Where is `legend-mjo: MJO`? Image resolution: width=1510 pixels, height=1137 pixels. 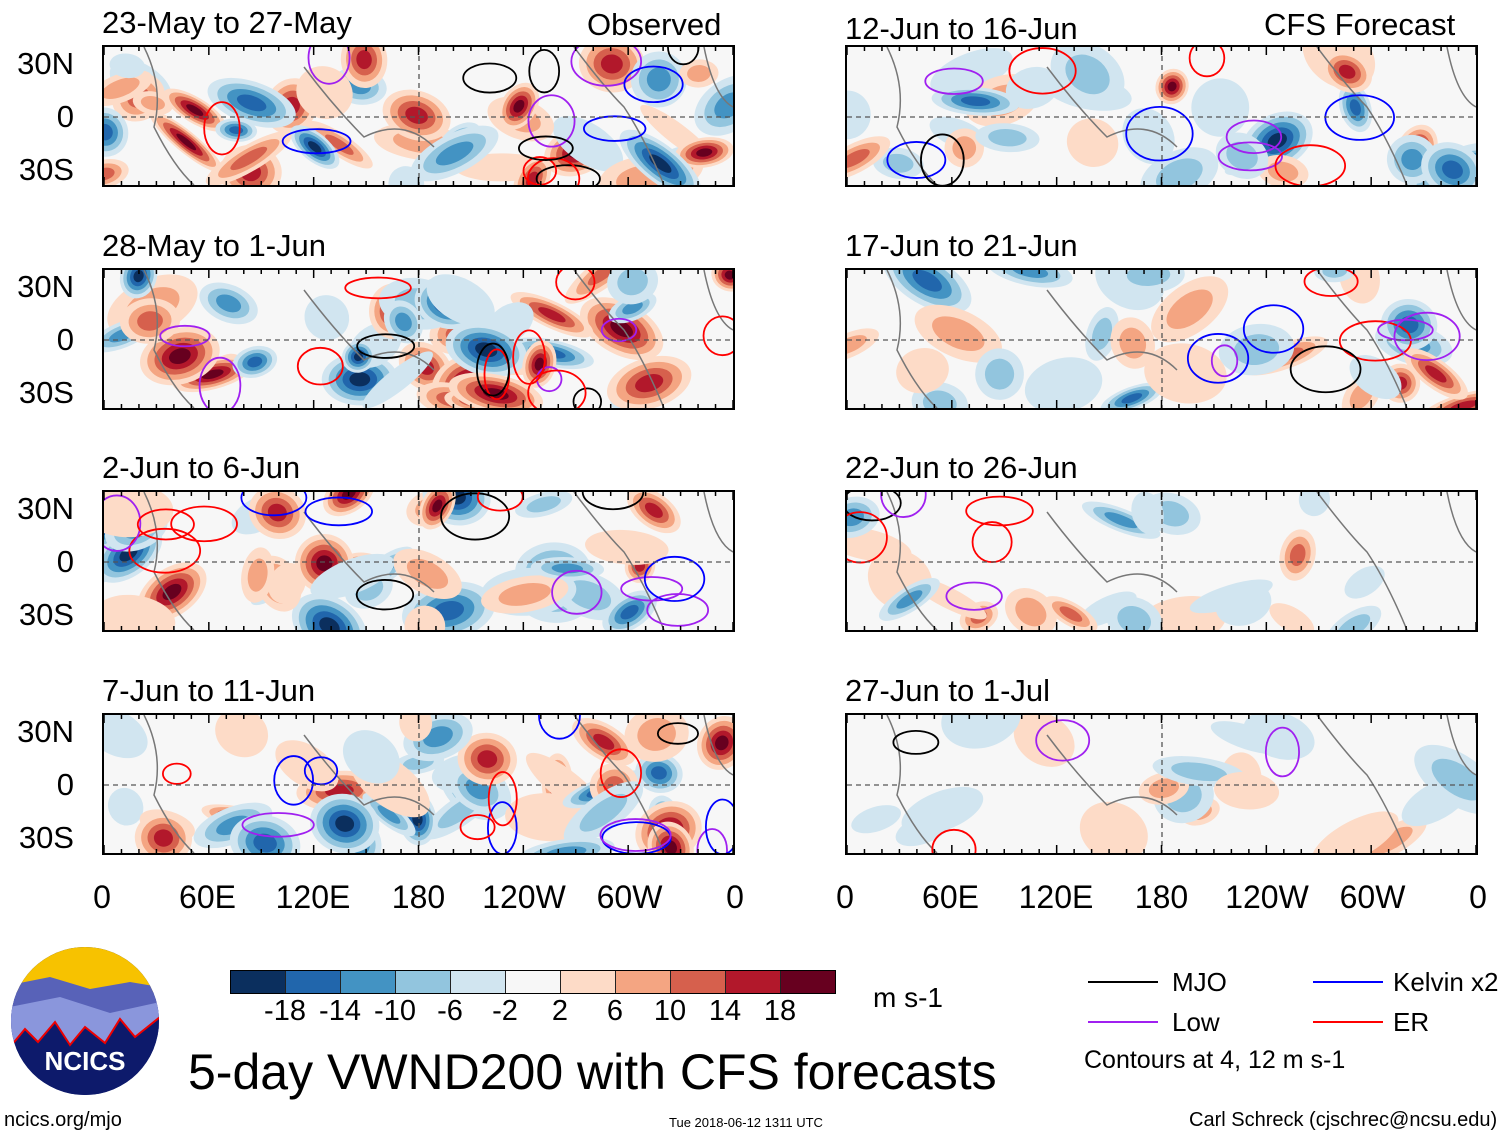 legend-mjo: MJO is located at coordinates (1199, 982).